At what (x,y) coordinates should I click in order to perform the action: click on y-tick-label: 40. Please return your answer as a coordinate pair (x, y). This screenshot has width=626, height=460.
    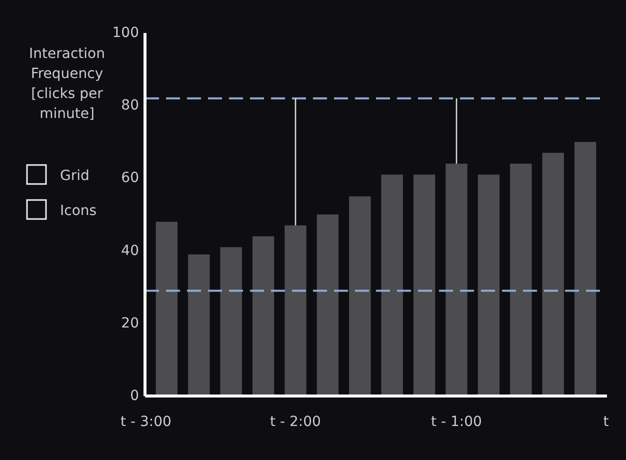
    Looking at the image, I should click on (130, 250).